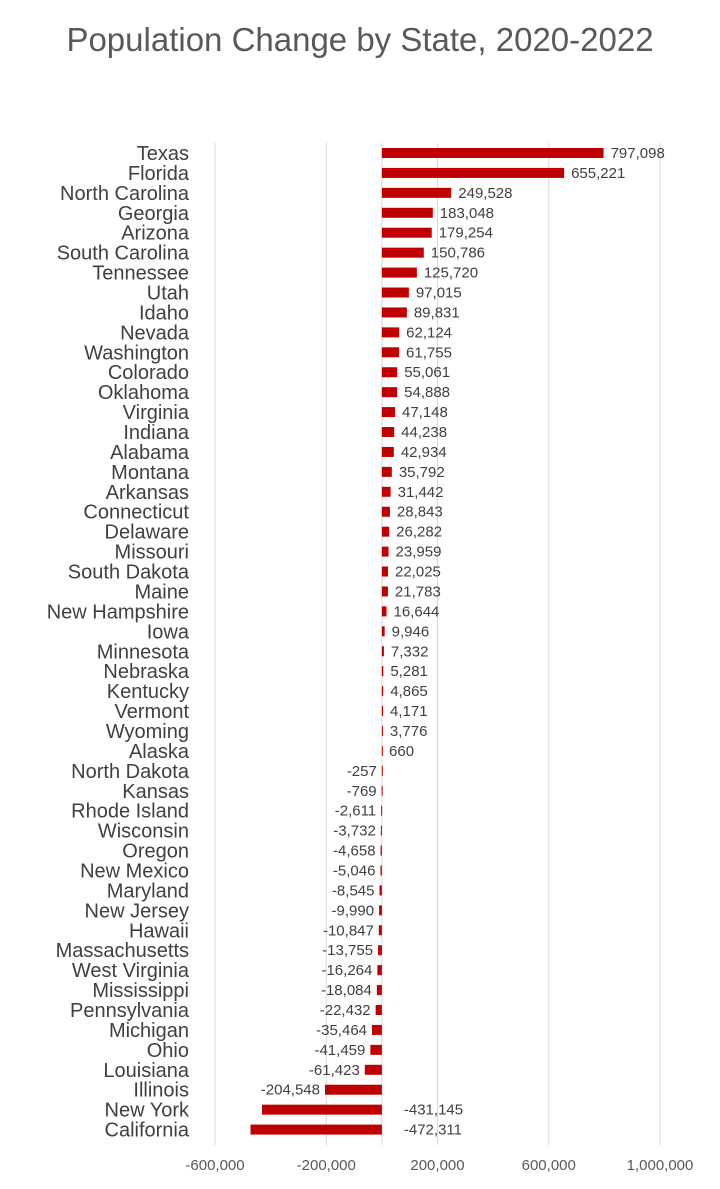  What do you see at coordinates (148, 891) in the screenshot?
I see `category-label: Maryland` at bounding box center [148, 891].